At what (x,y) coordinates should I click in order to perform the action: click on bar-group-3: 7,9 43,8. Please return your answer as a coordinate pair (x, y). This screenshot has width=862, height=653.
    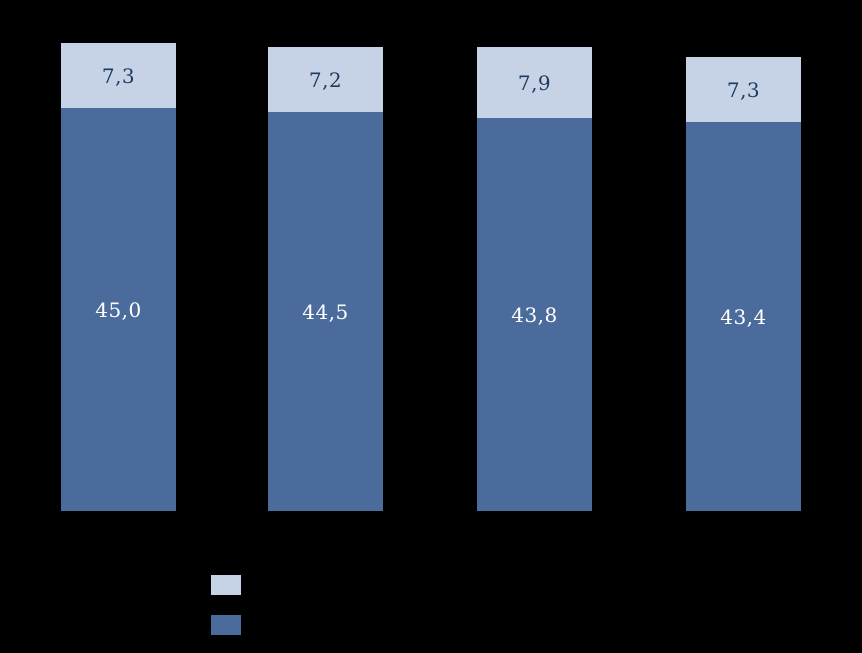
    Looking at the image, I should click on (534, 279).